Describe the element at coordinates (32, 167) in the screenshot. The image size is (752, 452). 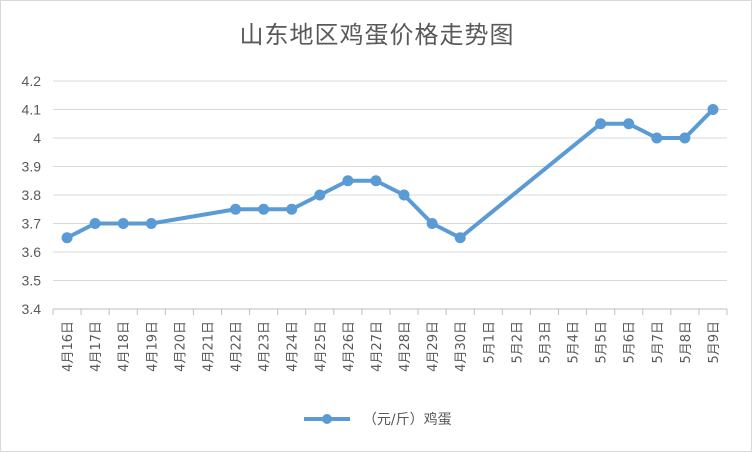
I see `y-tick-label: 3.9` at that location.